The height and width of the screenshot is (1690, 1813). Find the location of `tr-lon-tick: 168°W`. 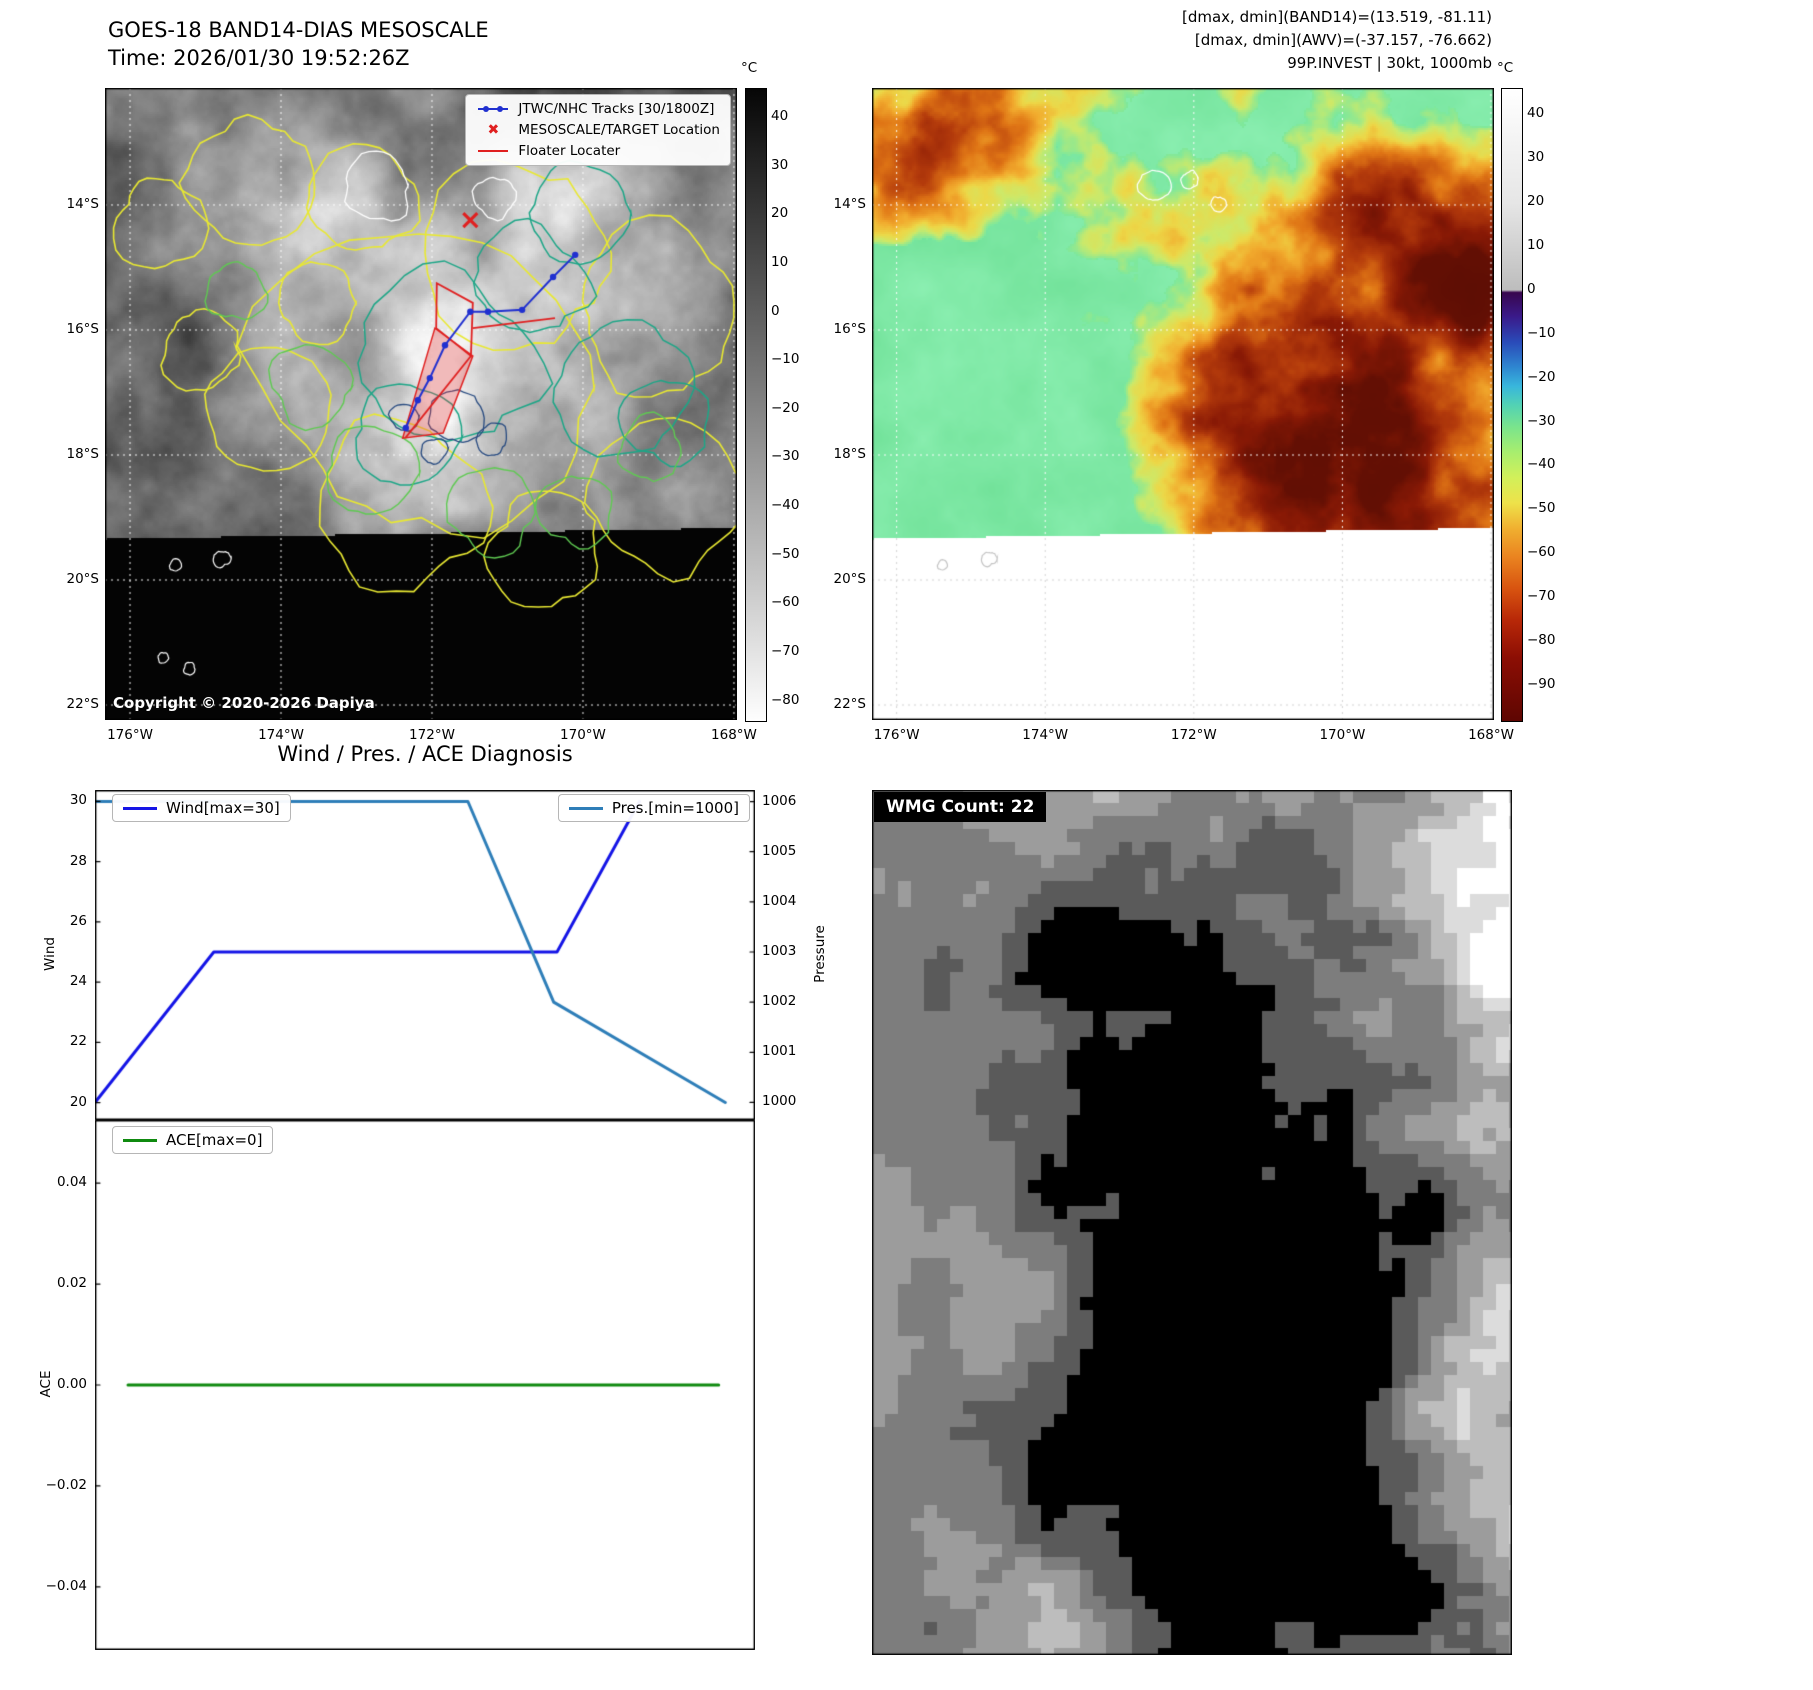

tr-lon-tick: 168°W is located at coordinates (1491, 735).